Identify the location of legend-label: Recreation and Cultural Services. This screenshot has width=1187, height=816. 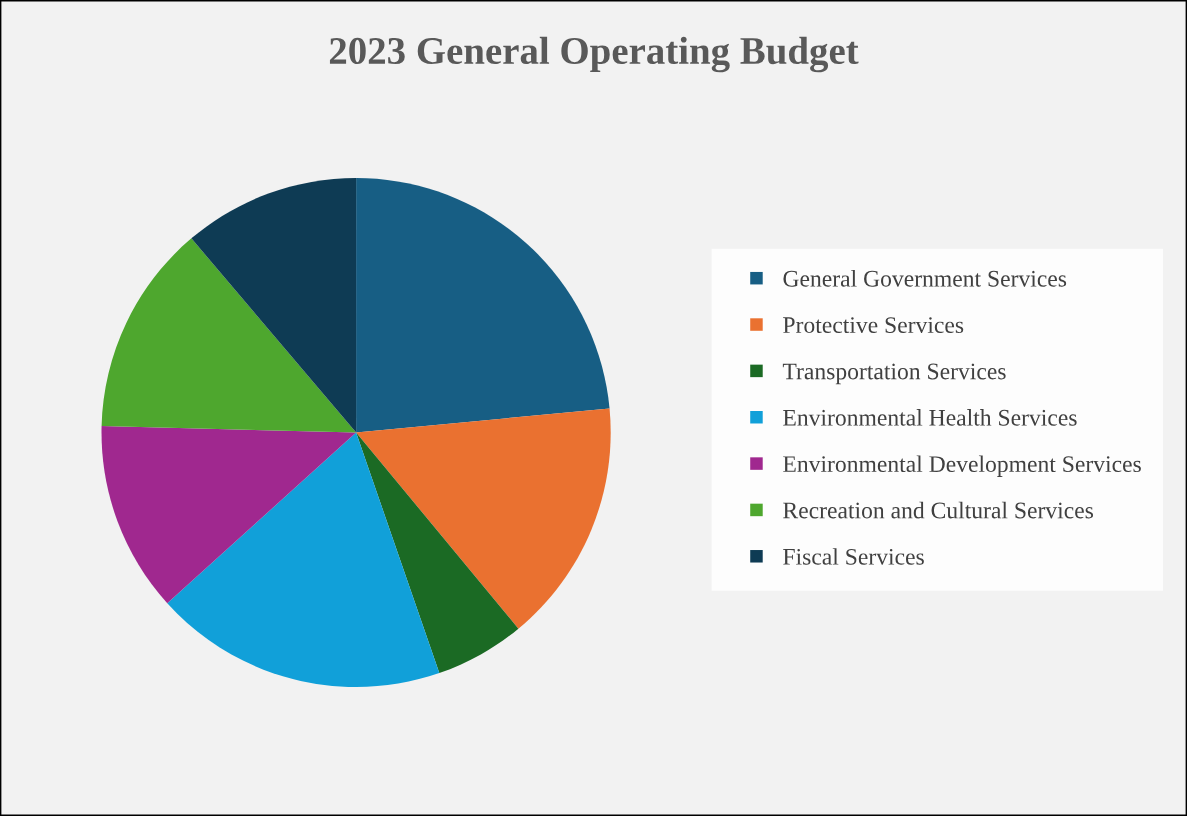
(938, 510).